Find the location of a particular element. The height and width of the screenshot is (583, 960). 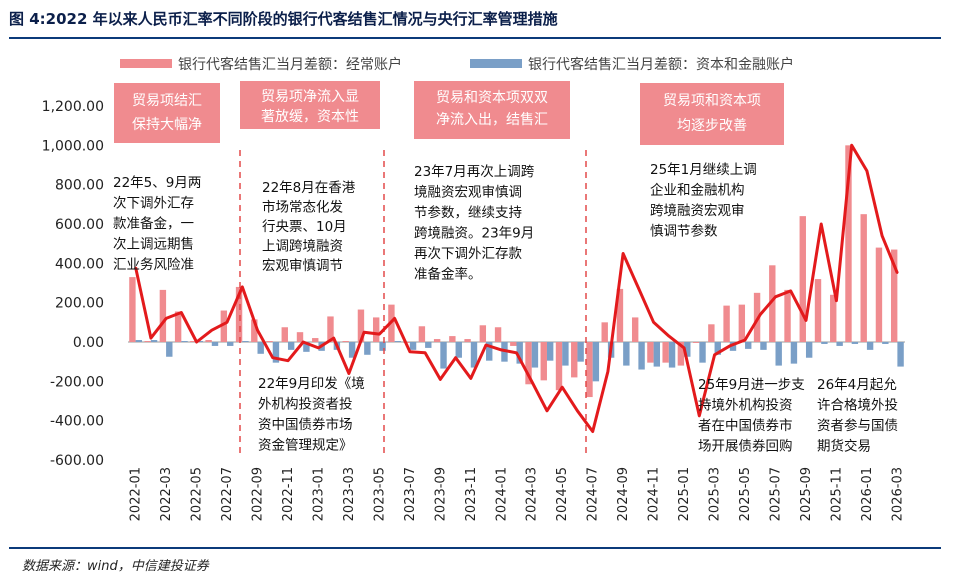

x-tick-label: 2023-07 is located at coordinates (410, 494).